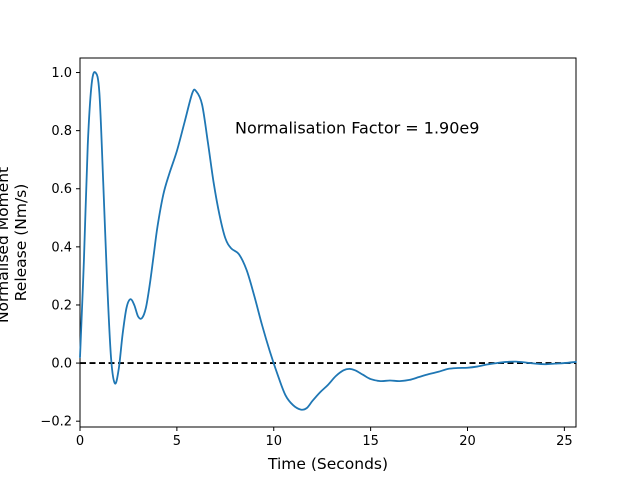 The image size is (640, 480). Describe the element at coordinates (467, 441) in the screenshot. I see `x-tick-label: 20` at that location.